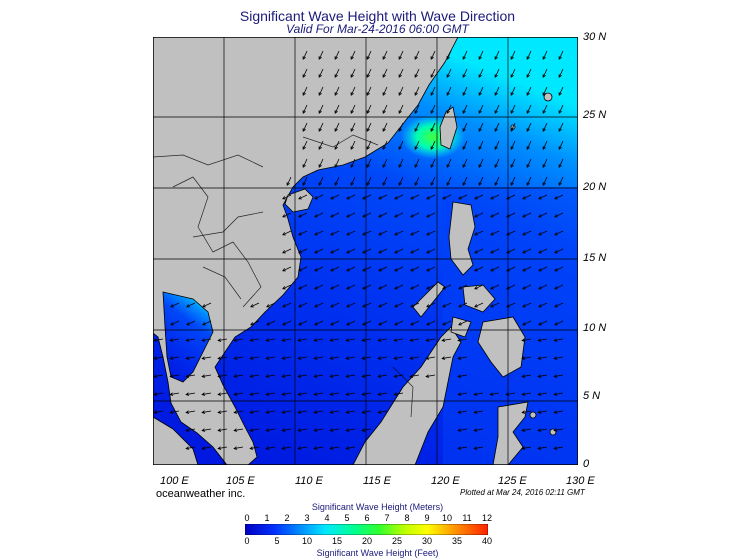 Image resolution: width=755 pixels, height=560 pixels. I want to click on mindanao-island, so click(501, 347).